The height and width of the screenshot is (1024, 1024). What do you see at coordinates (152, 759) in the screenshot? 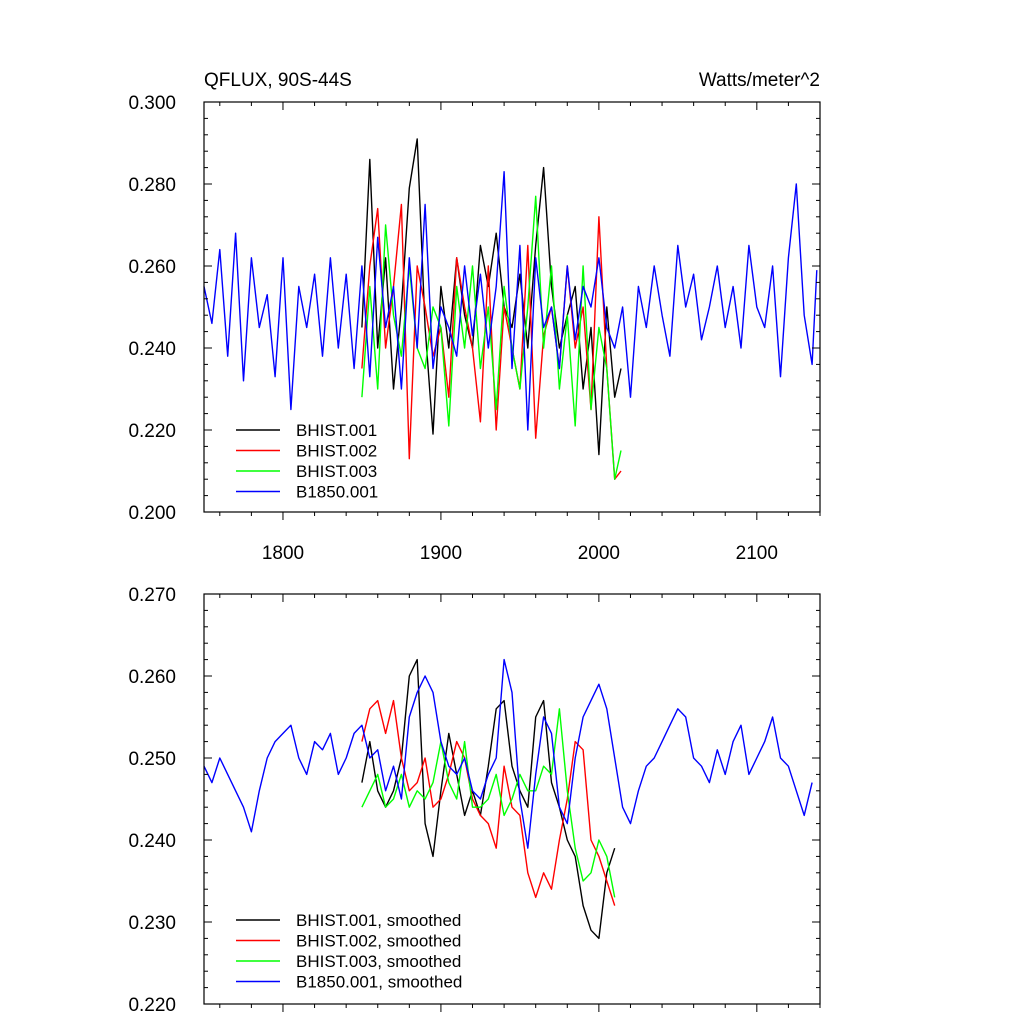
I see `y-tick-label: 0.250` at bounding box center [152, 759].